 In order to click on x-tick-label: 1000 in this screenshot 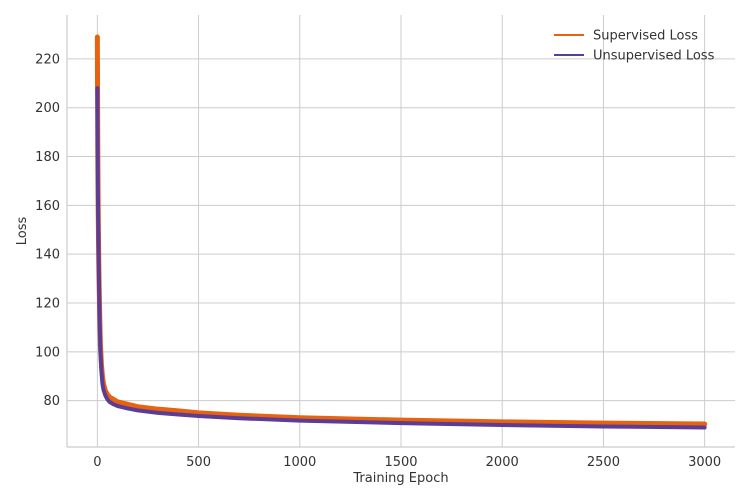, I will do `click(299, 462)`.